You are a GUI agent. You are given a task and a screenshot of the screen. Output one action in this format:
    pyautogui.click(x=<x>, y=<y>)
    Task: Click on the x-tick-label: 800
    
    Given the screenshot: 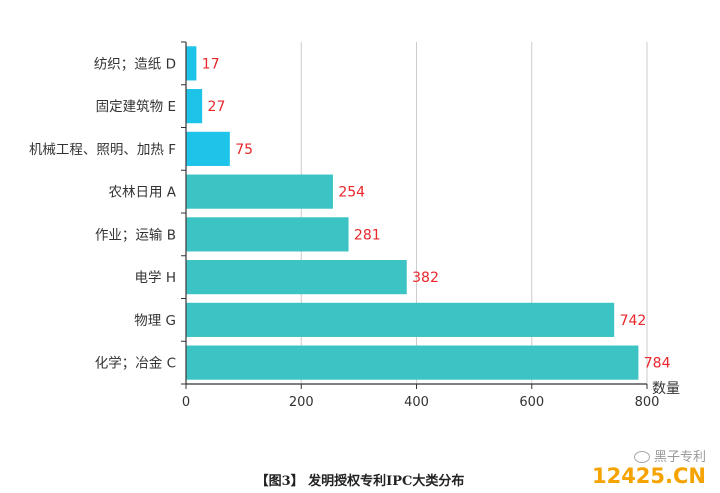 What is the action you would take?
    pyautogui.click(x=647, y=402)
    